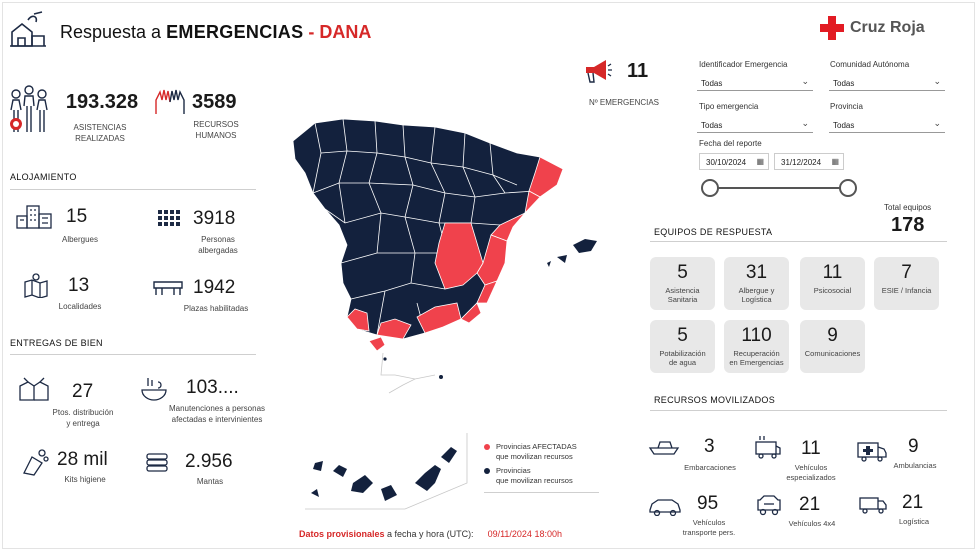 The height and width of the screenshot is (551, 977). What do you see at coordinates (730, 143) in the screenshot?
I see `fecha-label: Fecha del reporte` at bounding box center [730, 143].